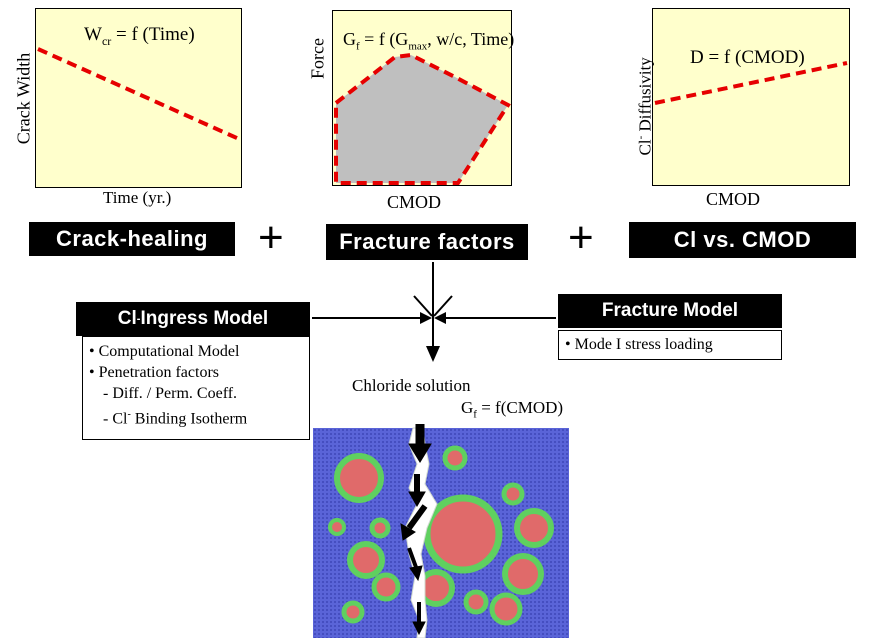  What do you see at coordinates (414, 202) in the screenshot?
I see `fracture-cmod-xlabel: CMOD` at bounding box center [414, 202].